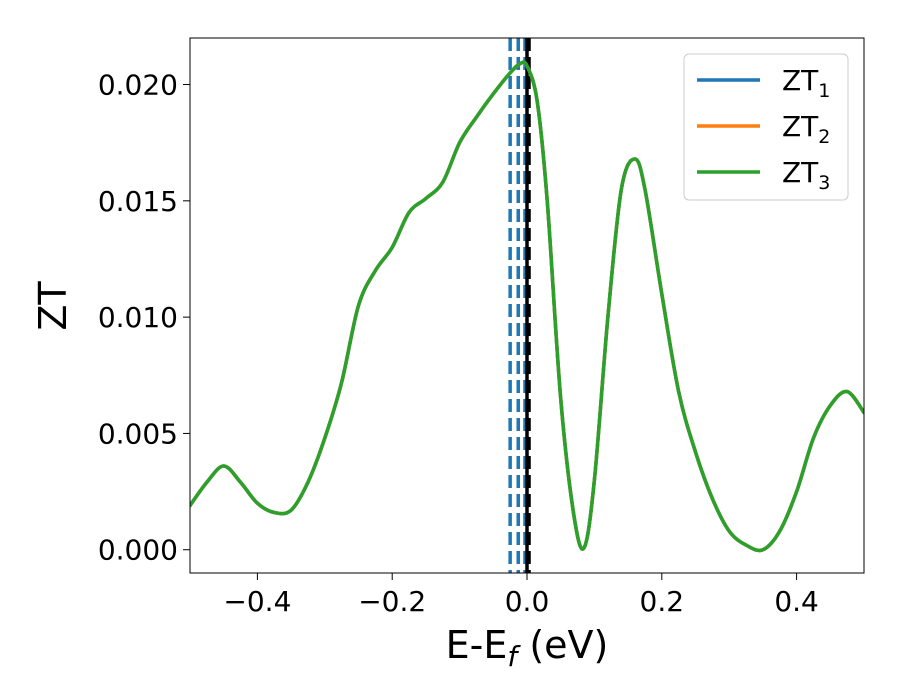  I want to click on legend: ZT1 ZT2 ZT3, so click(766, 127).